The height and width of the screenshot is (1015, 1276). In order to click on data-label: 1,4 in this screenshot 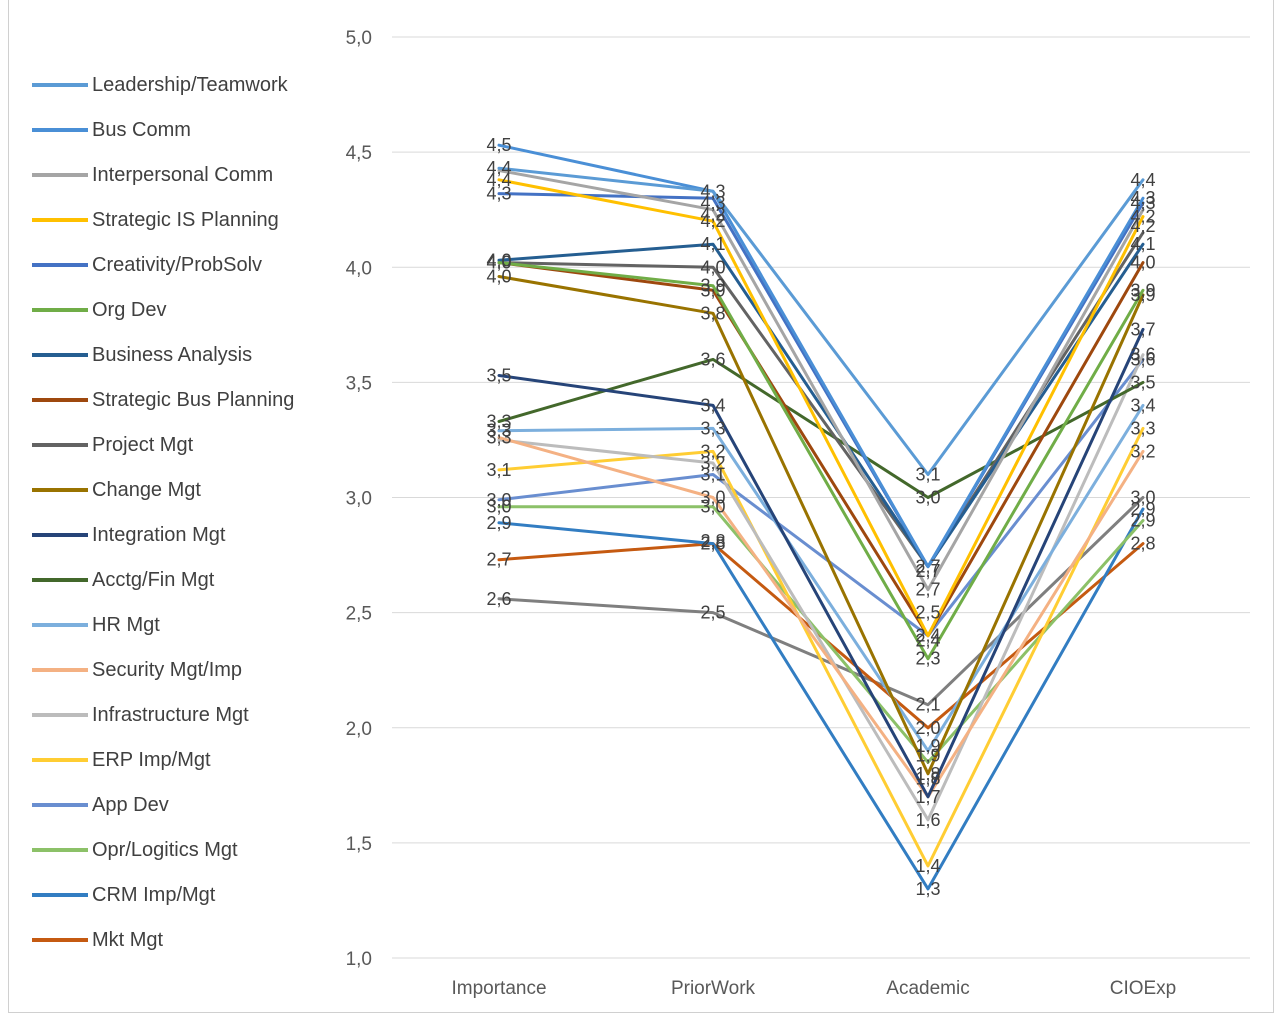, I will do `click(927, 866)`.